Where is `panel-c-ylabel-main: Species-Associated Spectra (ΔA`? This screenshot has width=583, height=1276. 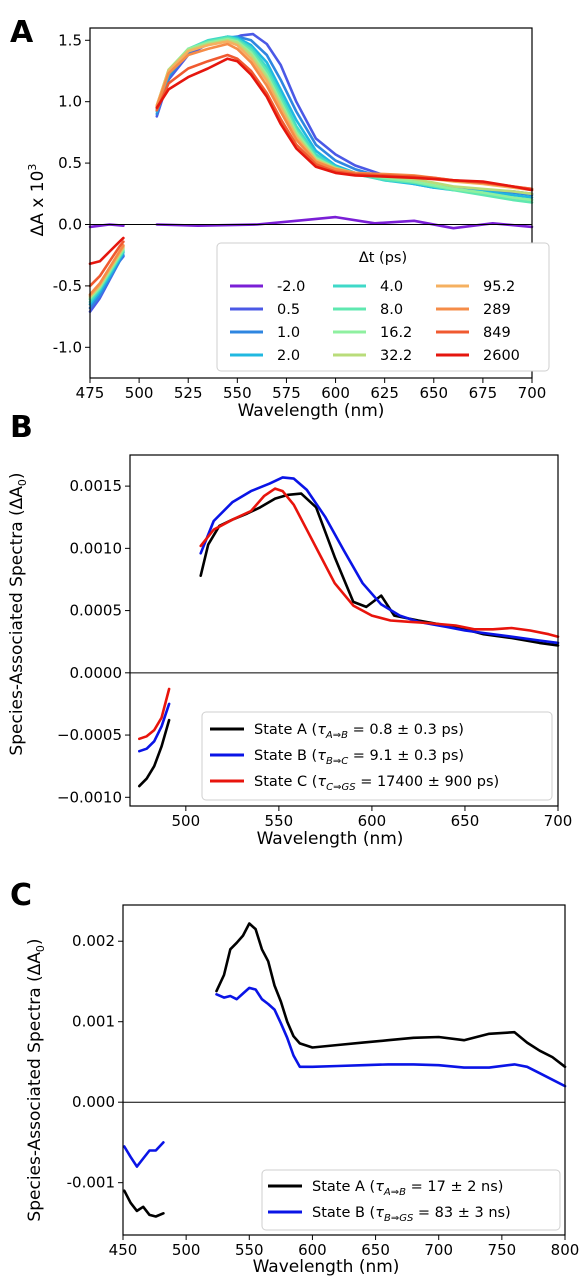
panel-c-ylabel-main: Species-Associated Spectra (ΔA is located at coordinates (35, 1087).